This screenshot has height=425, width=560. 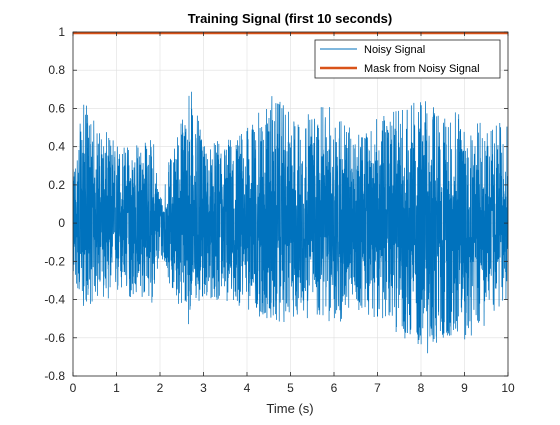 I want to click on legend-label-noisy-signal: Noisy Signal, so click(x=394, y=50).